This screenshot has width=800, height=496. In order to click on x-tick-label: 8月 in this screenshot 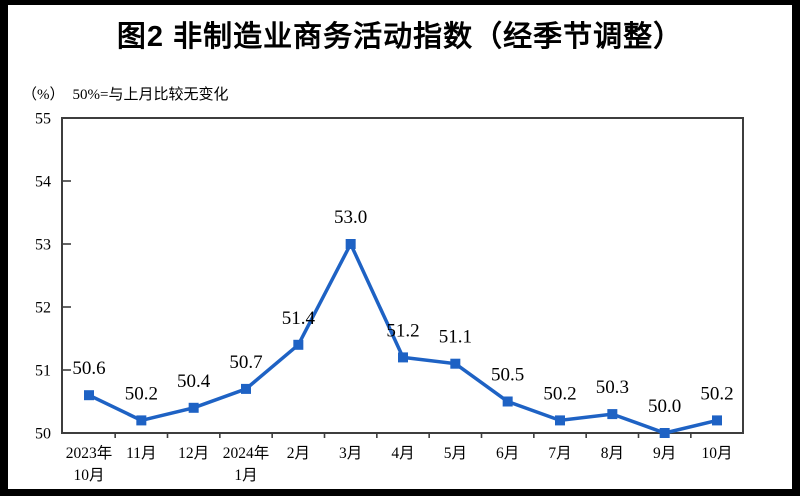, I will do `click(612, 453)`.